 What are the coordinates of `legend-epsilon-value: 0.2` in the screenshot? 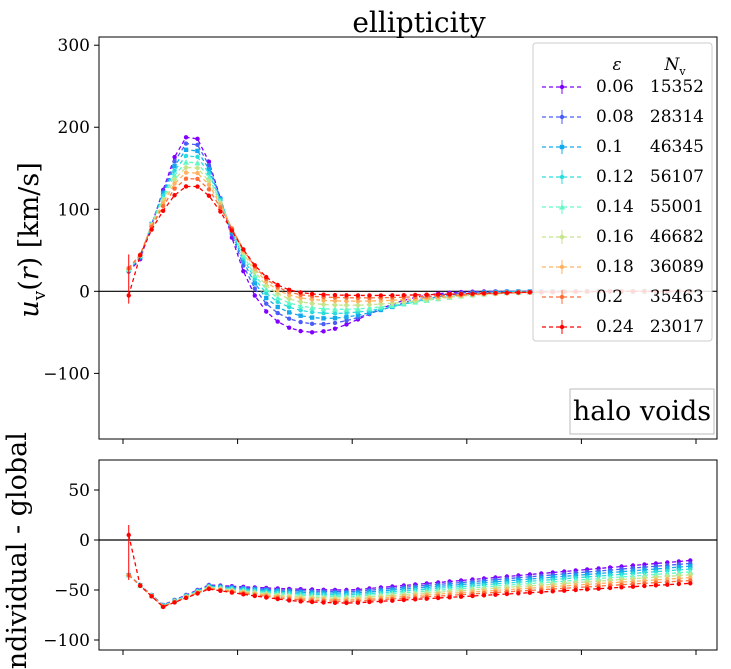 It's located at (609, 297).